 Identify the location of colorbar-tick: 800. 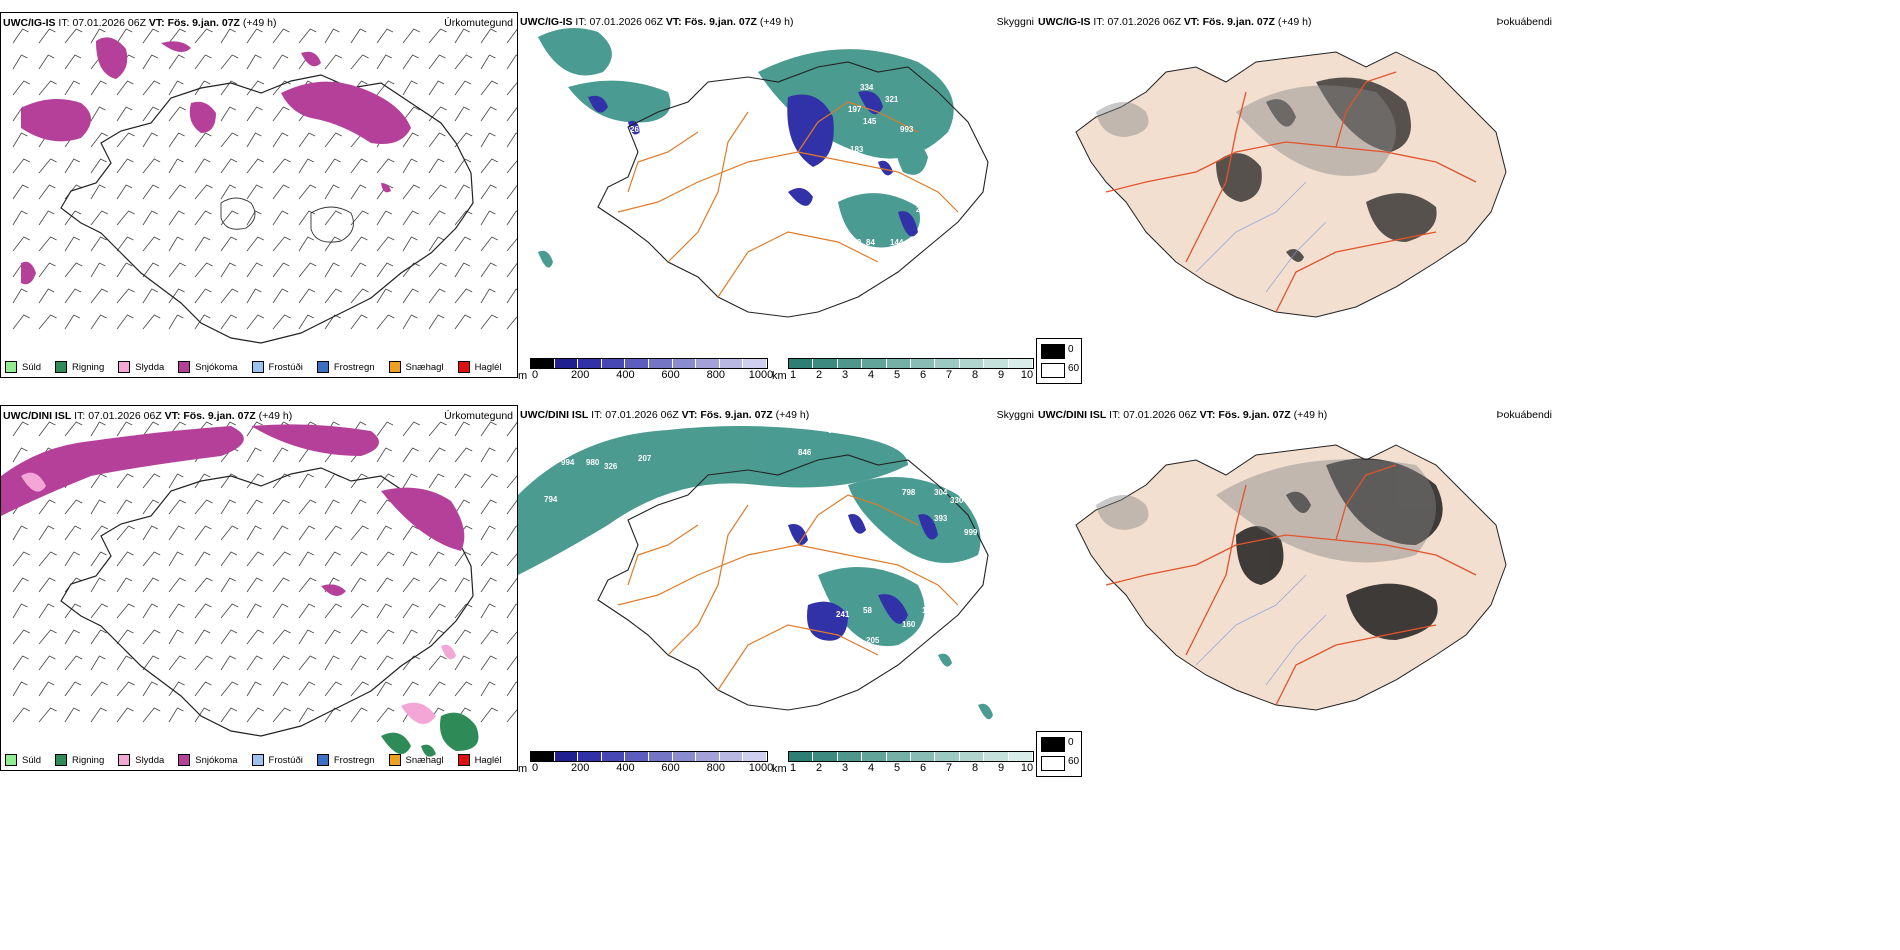
(715, 375).